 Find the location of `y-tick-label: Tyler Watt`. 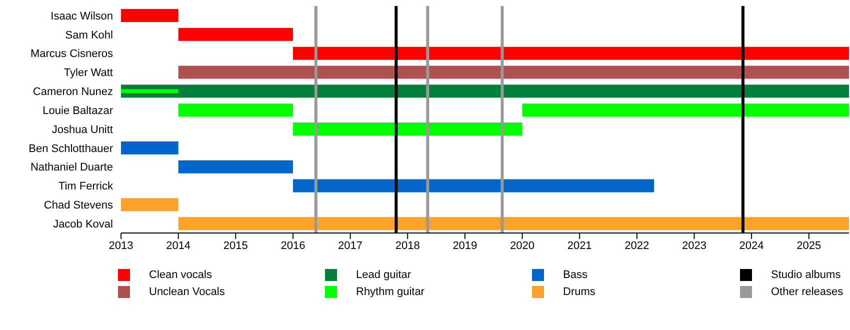

y-tick-label: Tyler Watt is located at coordinates (88, 73).